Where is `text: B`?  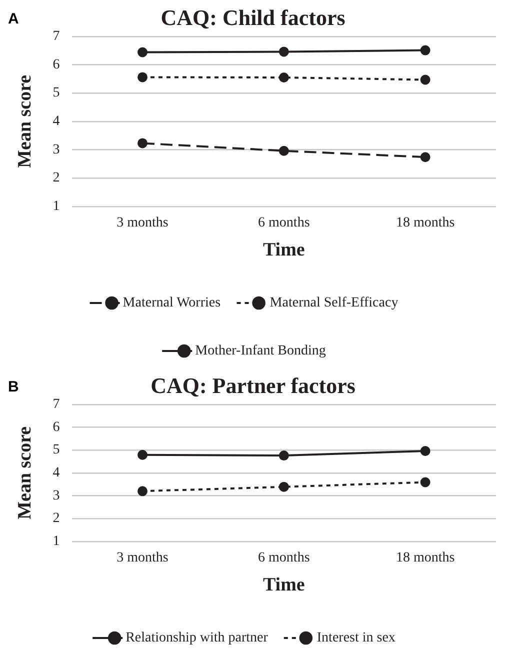 text: B is located at coordinates (13, 387).